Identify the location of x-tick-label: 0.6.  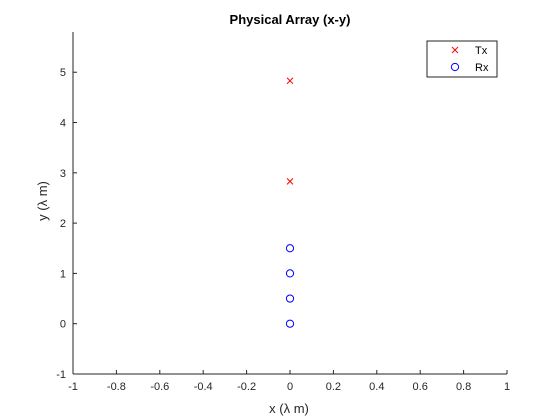
(420, 387).